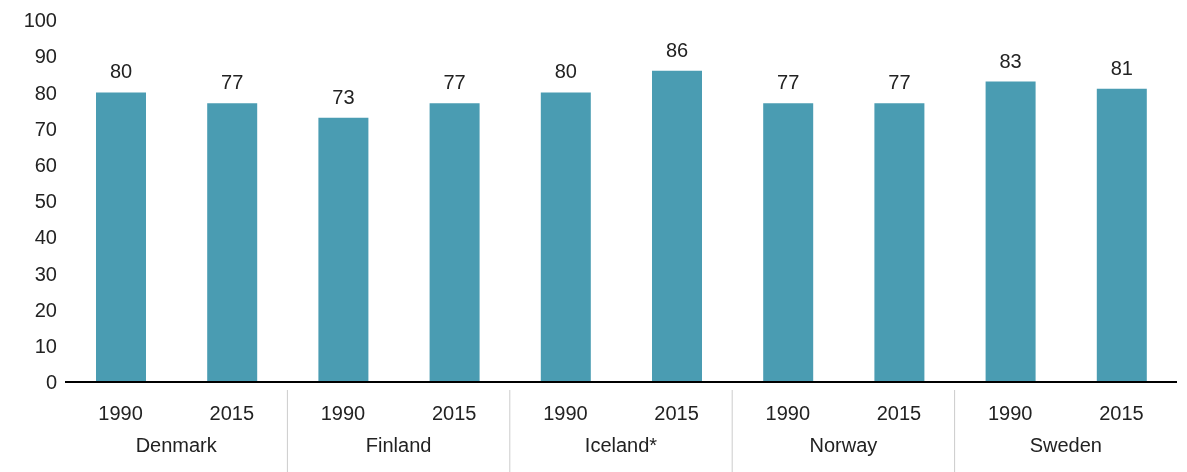 Image resolution: width=1187 pixels, height=472 pixels. What do you see at coordinates (843, 445) in the screenshot?
I see `text: Norway` at bounding box center [843, 445].